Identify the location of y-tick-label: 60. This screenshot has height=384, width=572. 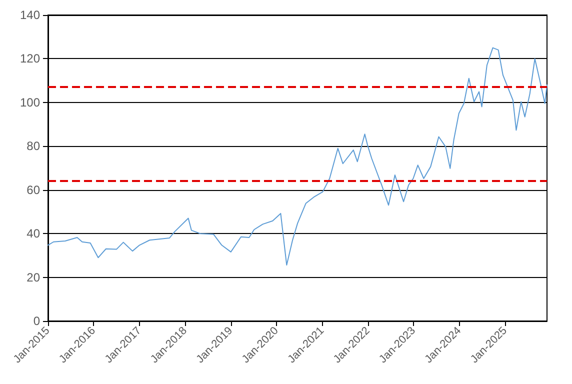
(33, 189).